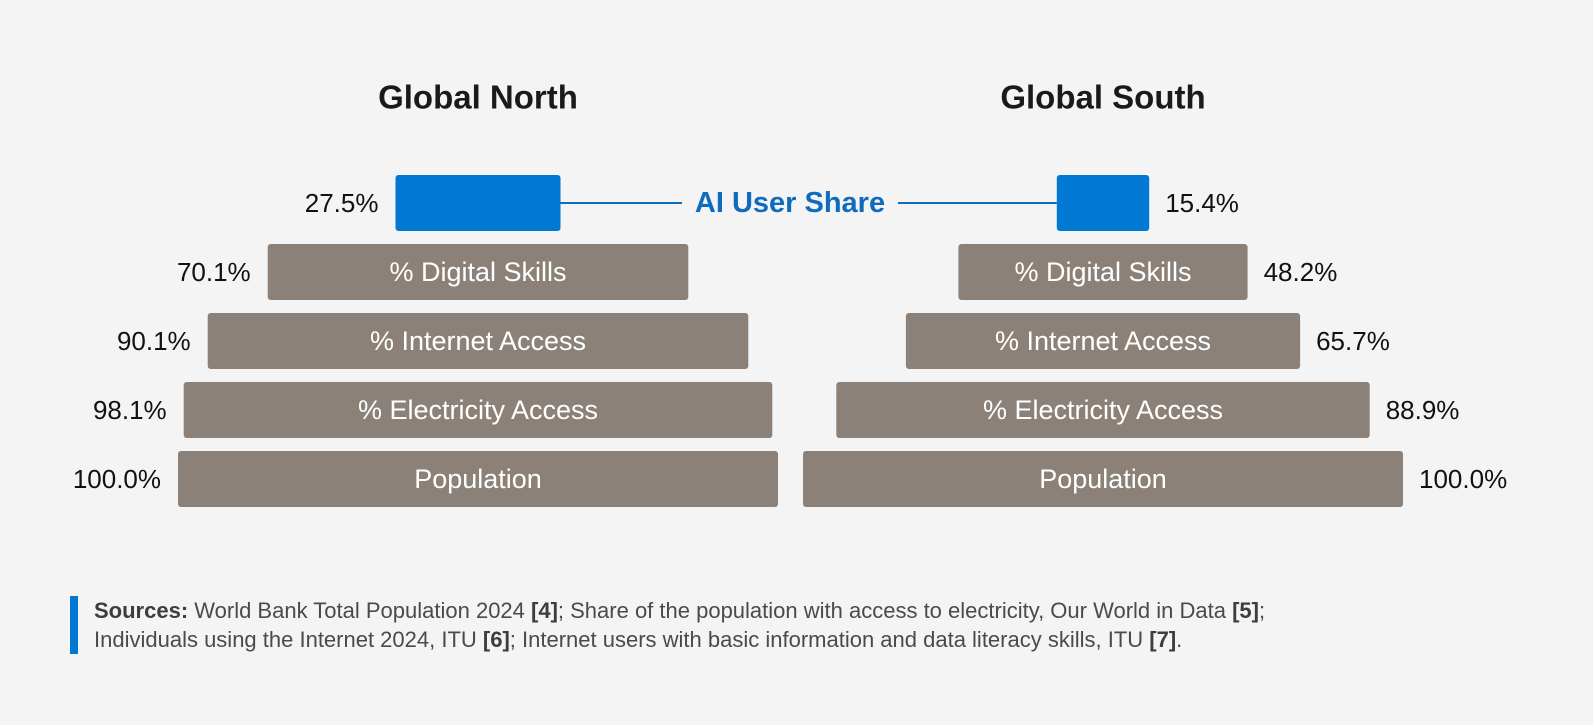 Image resolution: width=1593 pixels, height=725 pixels. Describe the element at coordinates (1301, 272) in the screenshot. I see `value-label: 48.2%` at that location.